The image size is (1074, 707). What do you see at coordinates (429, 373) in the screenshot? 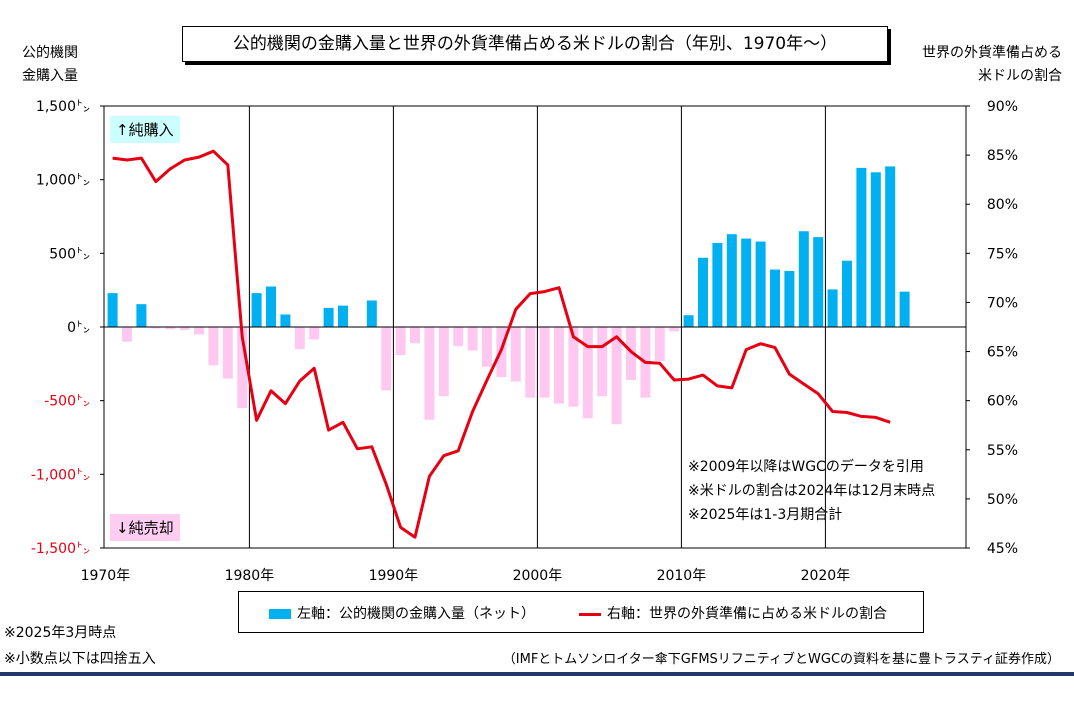
I see `bar-1992` at bounding box center [429, 373].